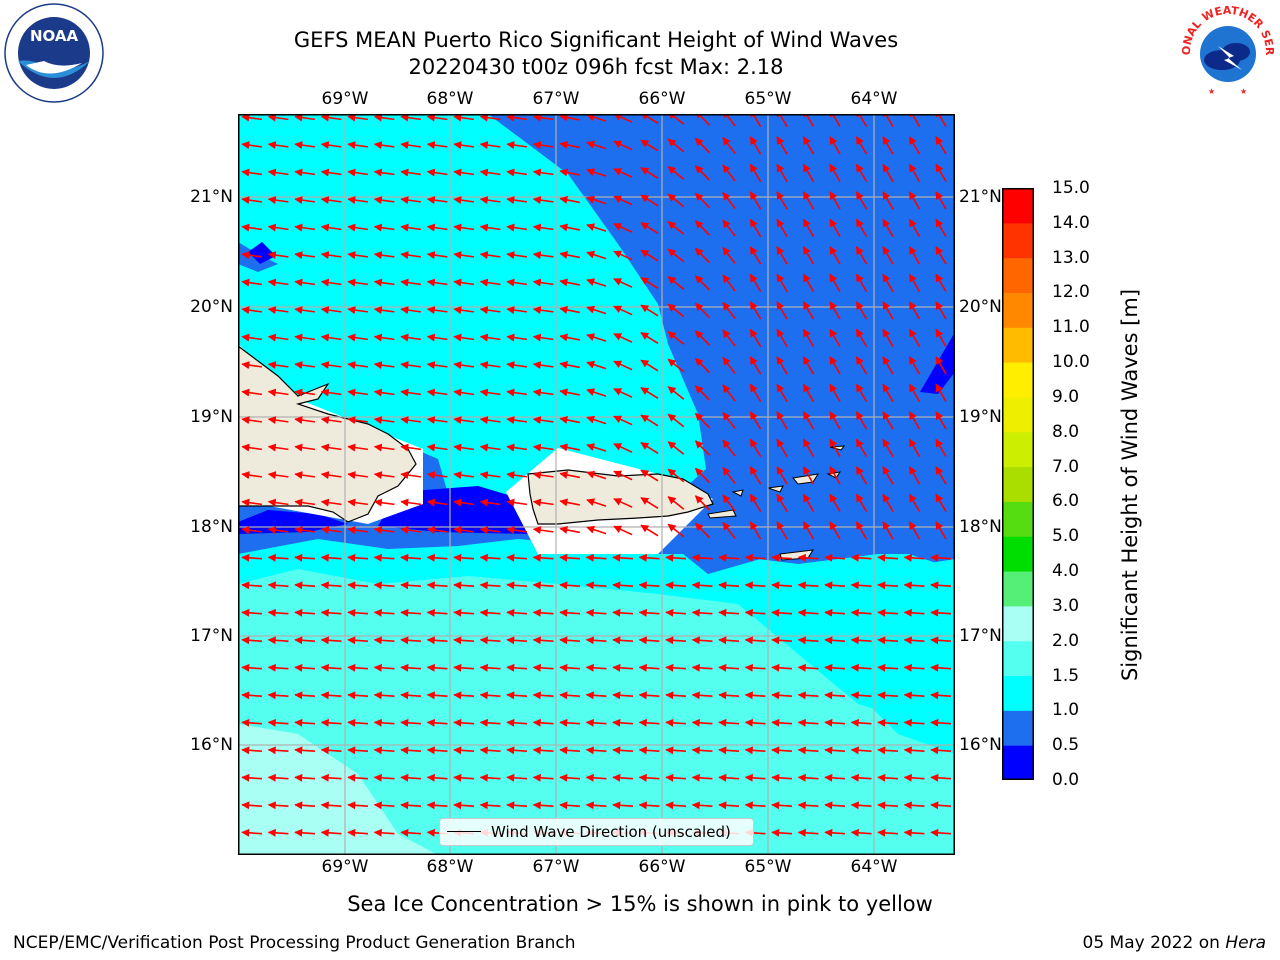 Image resolution: width=1280 pixels, height=960 pixels. I want to click on wave-height-zone-1-1.5m, so click(876, 656).